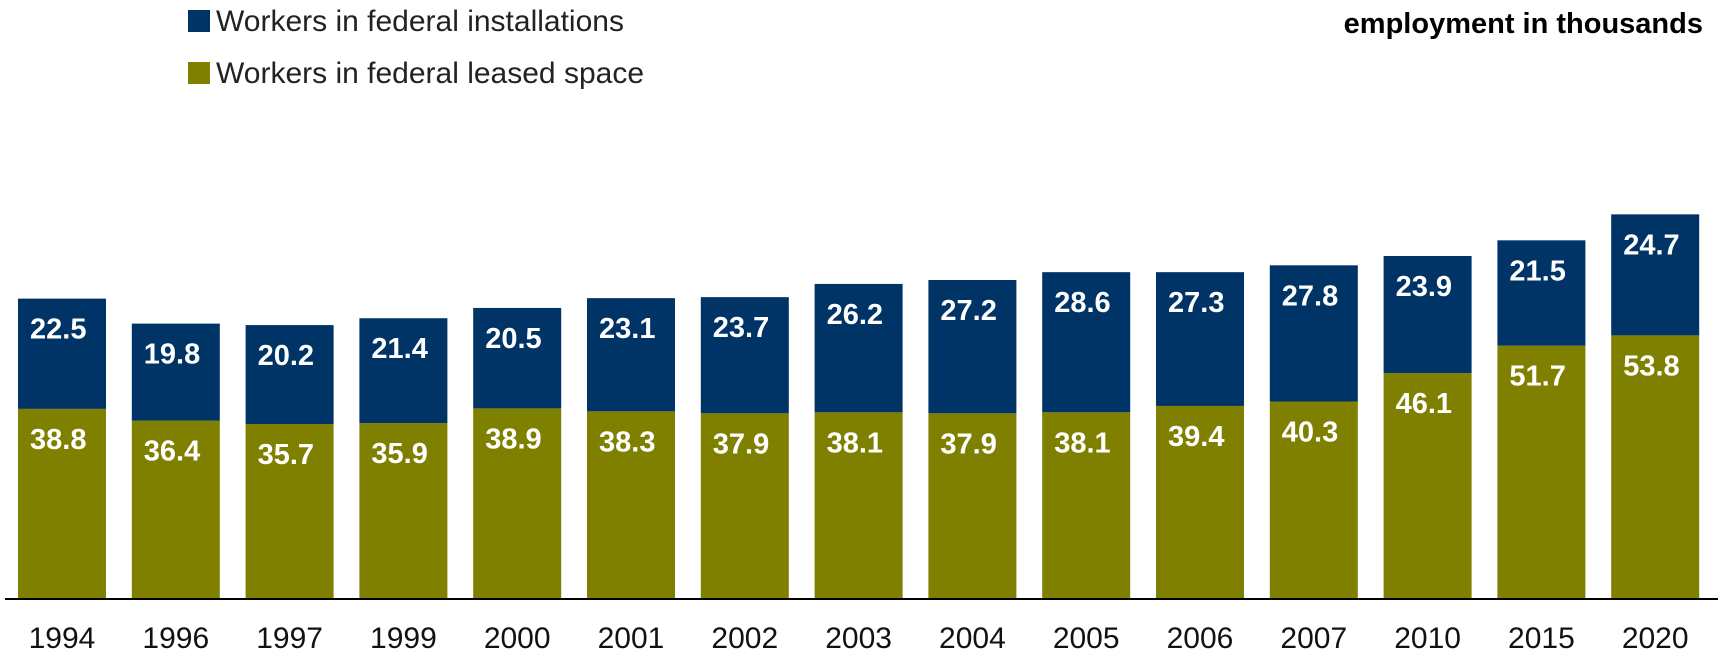  Describe the element at coordinates (1086, 638) in the screenshot. I see `x-tick-2005: 2005` at that location.